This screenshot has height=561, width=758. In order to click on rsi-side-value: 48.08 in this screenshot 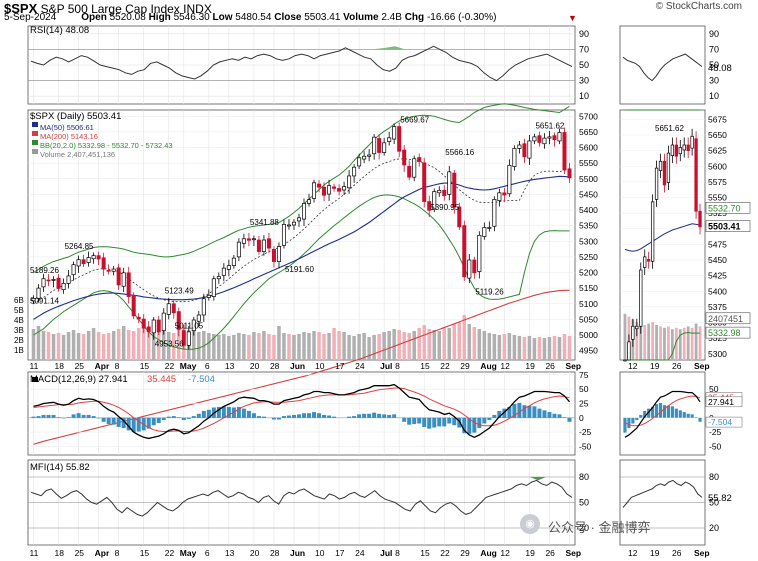, I will do `click(720, 68)`.